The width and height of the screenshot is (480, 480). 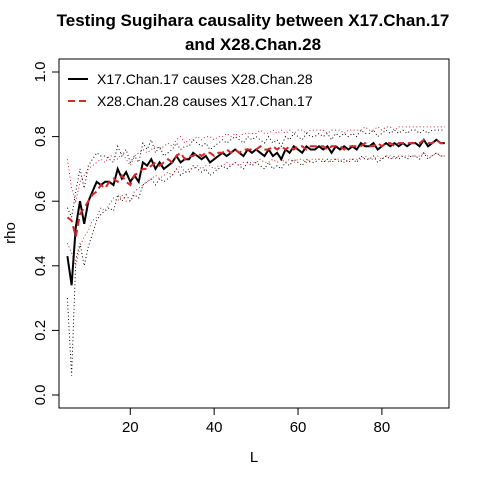 I want to click on y-tick-label-5: 1.0, so click(x=40, y=72).